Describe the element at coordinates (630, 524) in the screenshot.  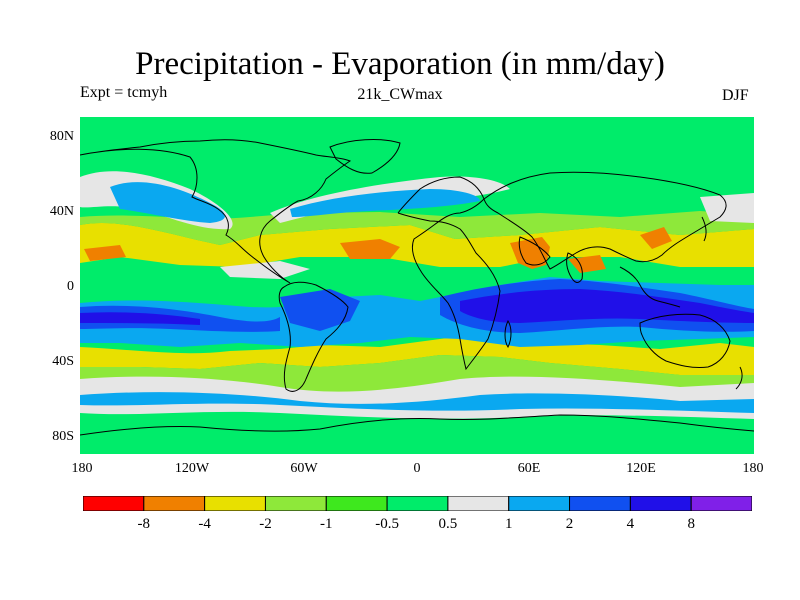
I see `legend-label: 4` at that location.